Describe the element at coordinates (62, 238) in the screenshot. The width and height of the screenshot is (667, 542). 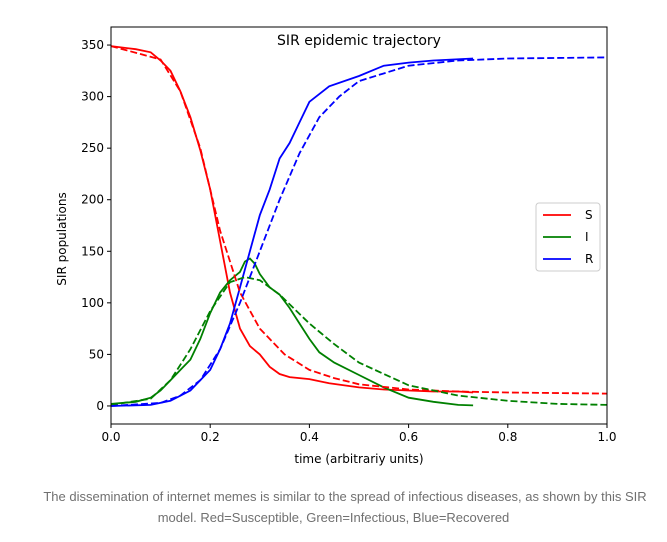
I see `y-axis-label: SIR populations` at that location.